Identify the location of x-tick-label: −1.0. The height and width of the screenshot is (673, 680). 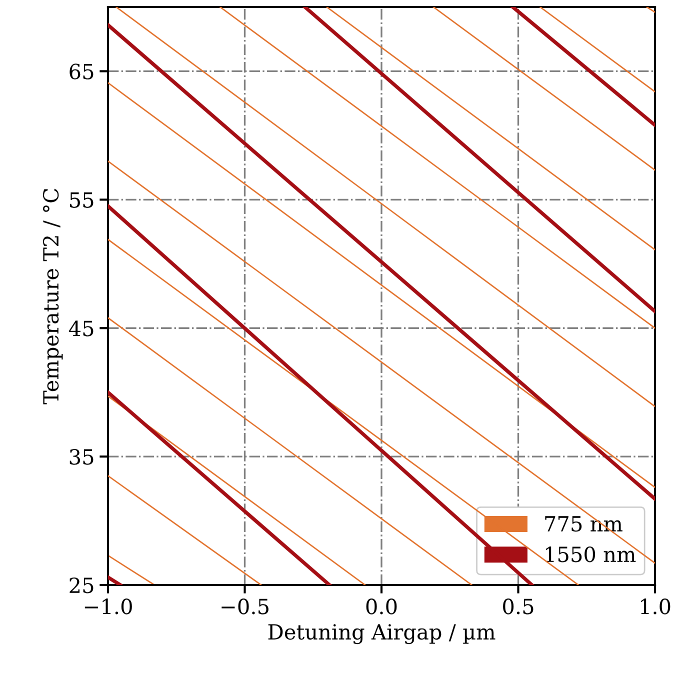
(108, 606).